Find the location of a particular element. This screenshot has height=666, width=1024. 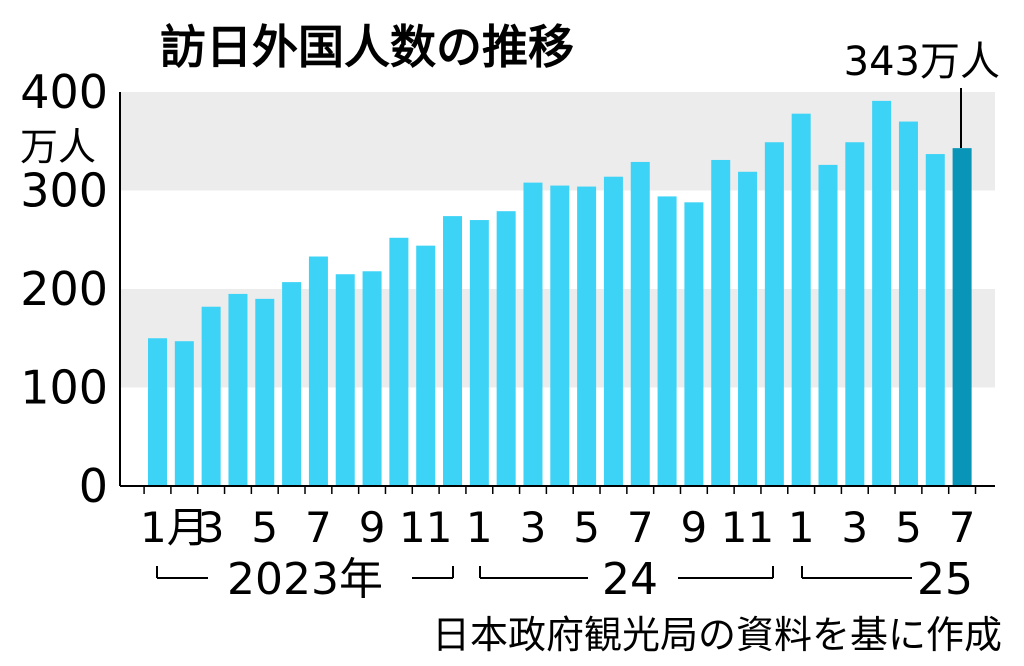

y-axis-ticks: 0 100 200 300 400 is located at coordinates (64, 289).